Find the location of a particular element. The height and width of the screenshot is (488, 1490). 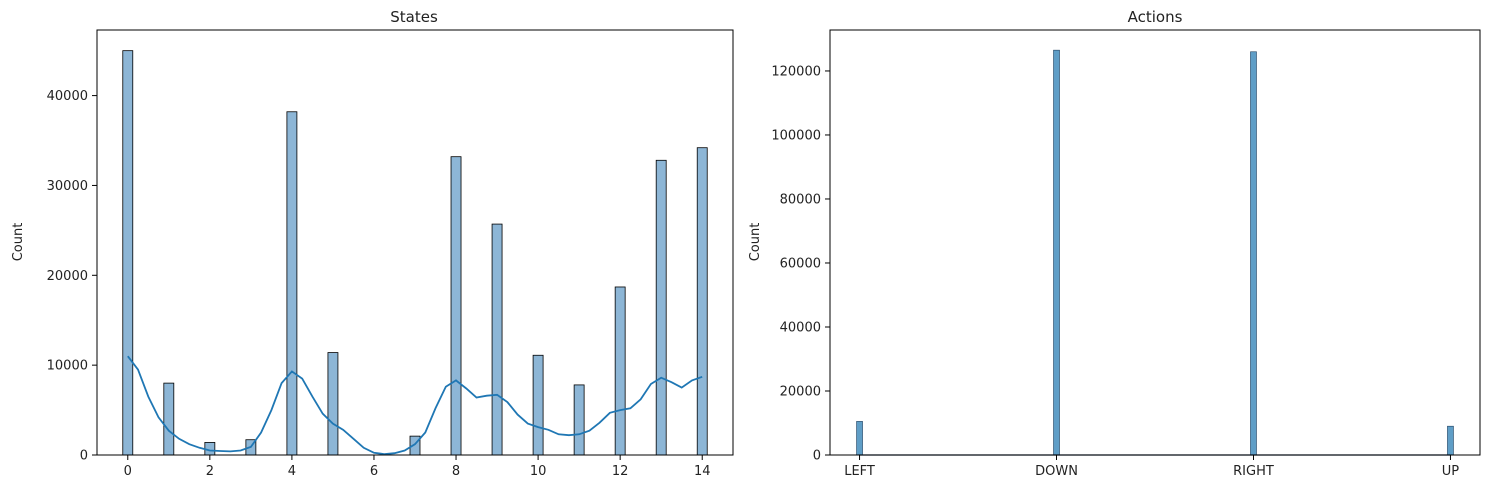

actions-y-tick-label: 120000 is located at coordinates (796, 71).